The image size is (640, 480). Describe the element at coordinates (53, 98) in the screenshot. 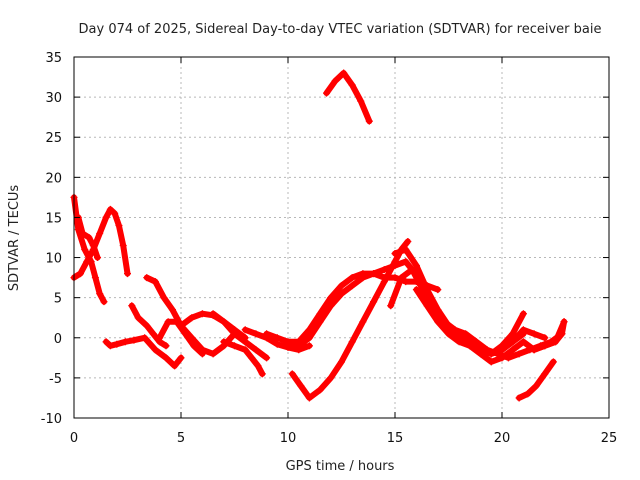

I see `y-tick-label: 30` at that location.